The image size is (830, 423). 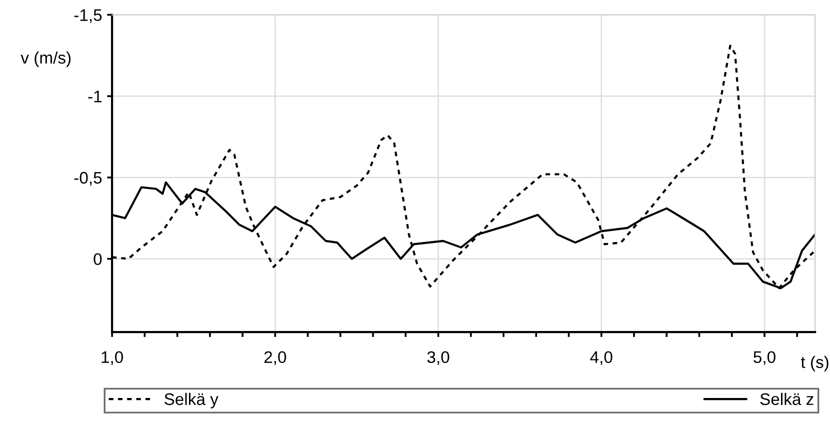 What do you see at coordinates (98, 259) in the screenshot?
I see `y-tick-label: 0` at bounding box center [98, 259].